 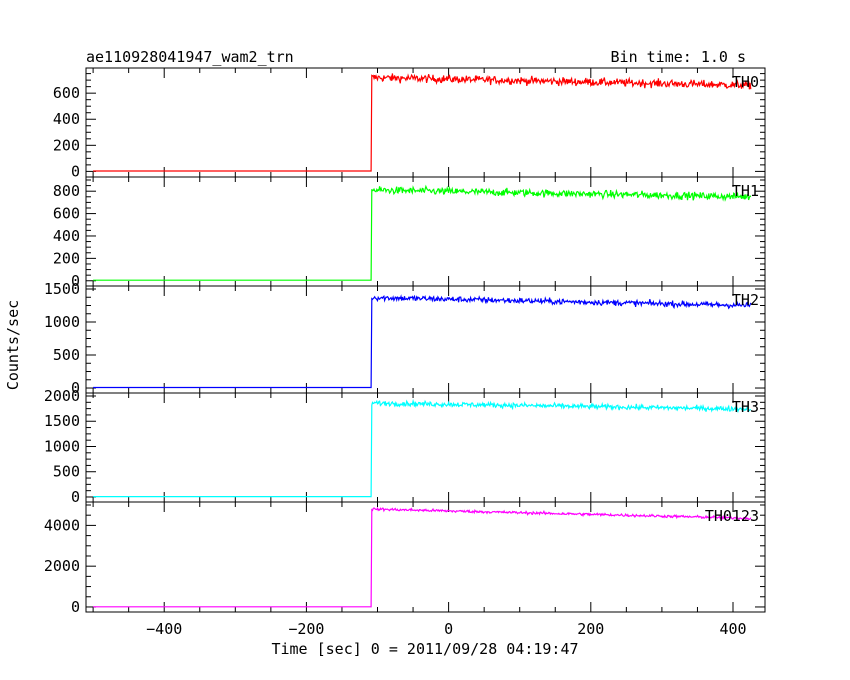 I want to click on panel-th1: 0 200 400 600 800 TH1, so click(x=409, y=233).